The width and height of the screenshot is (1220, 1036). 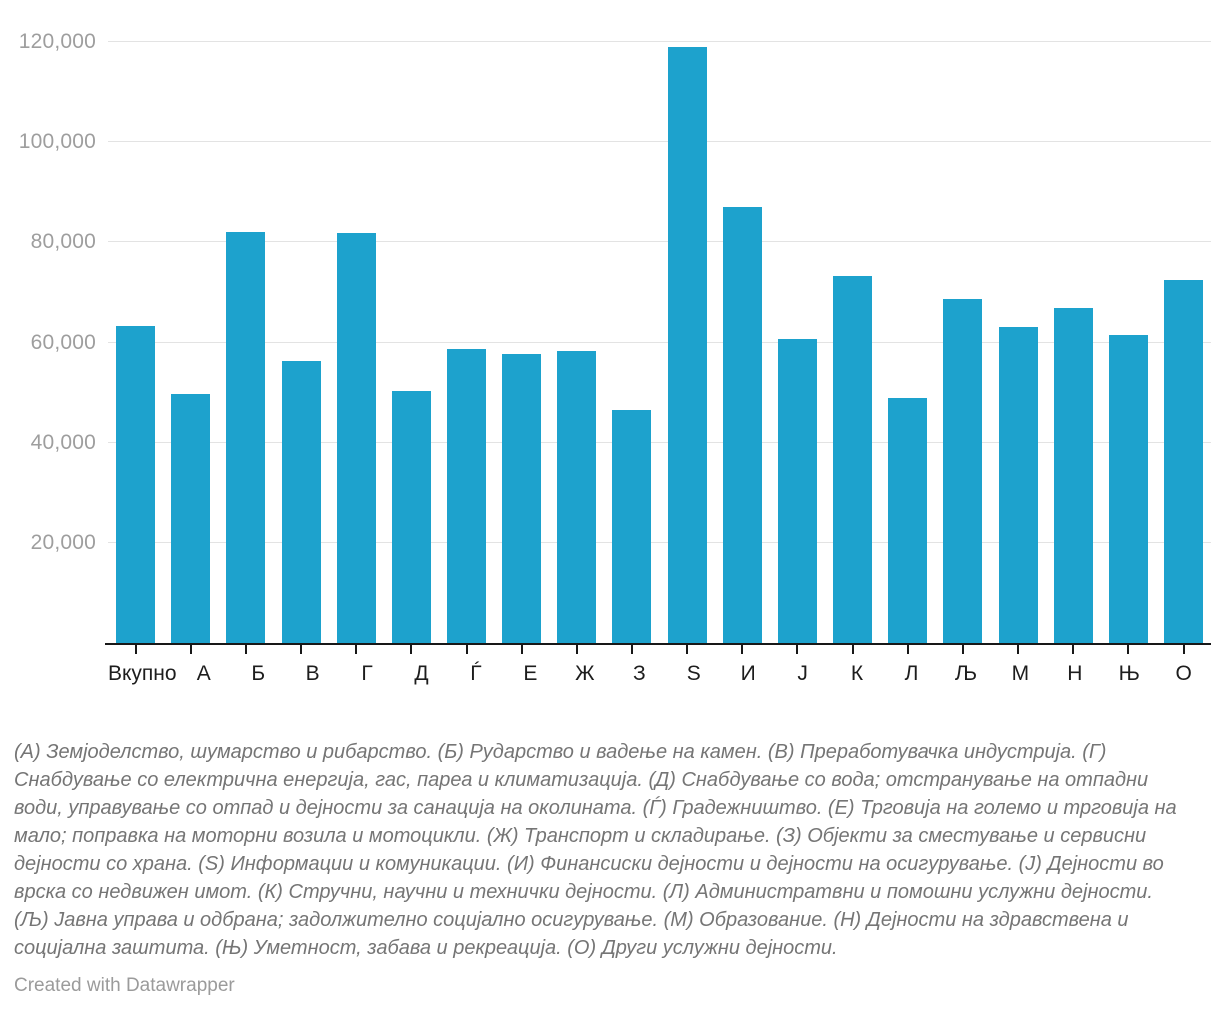 I want to click on x-label-cell: Љ, so click(x=966, y=674).